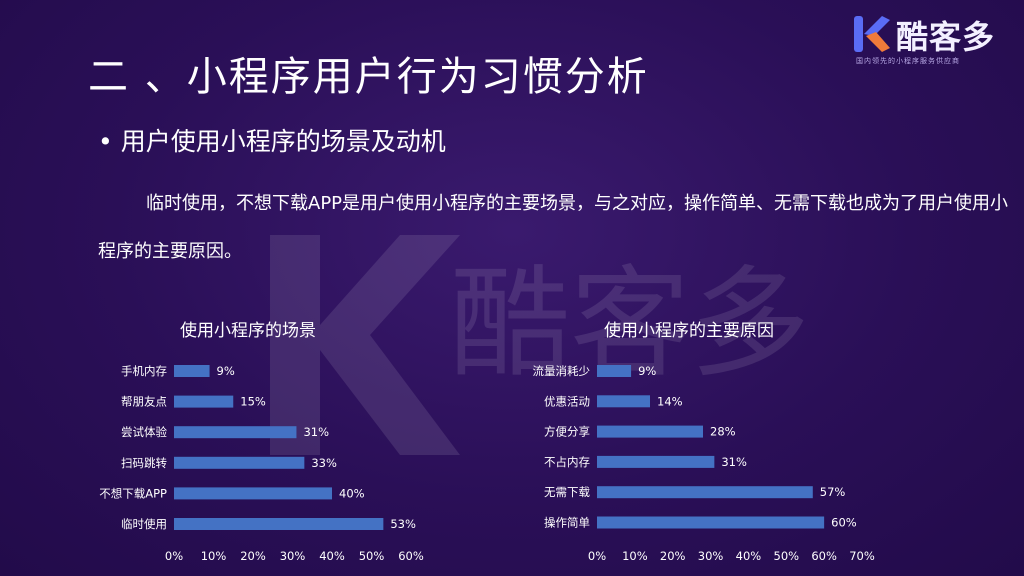 The height and width of the screenshot is (576, 1024). What do you see at coordinates (144, 371) in the screenshot?
I see `scenario-category-label-0: 手机内存` at bounding box center [144, 371].